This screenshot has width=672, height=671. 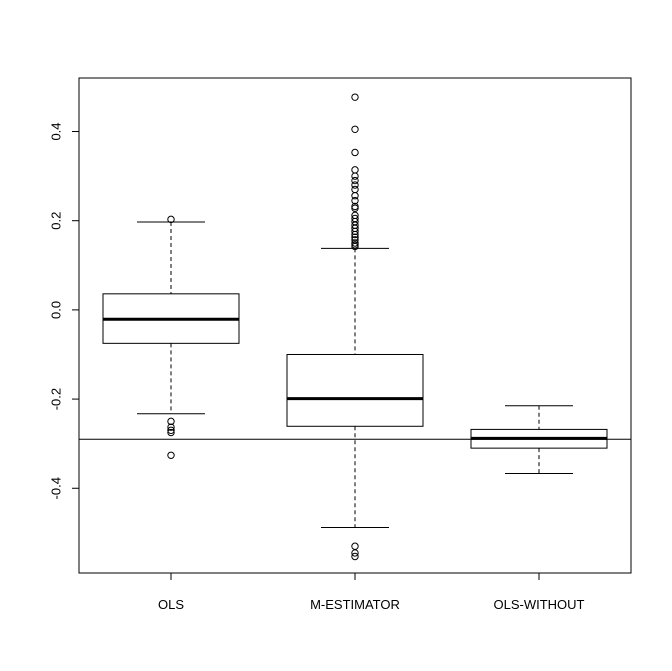 I want to click on x-tick-label: OLS, so click(x=171, y=604).